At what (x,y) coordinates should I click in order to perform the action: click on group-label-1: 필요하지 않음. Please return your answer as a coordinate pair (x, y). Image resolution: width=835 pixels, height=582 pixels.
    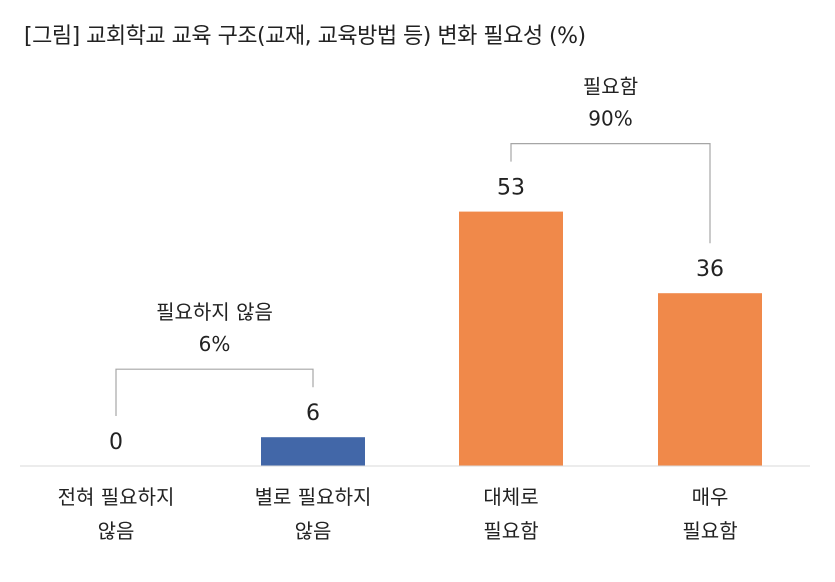
    Looking at the image, I should click on (214, 312).